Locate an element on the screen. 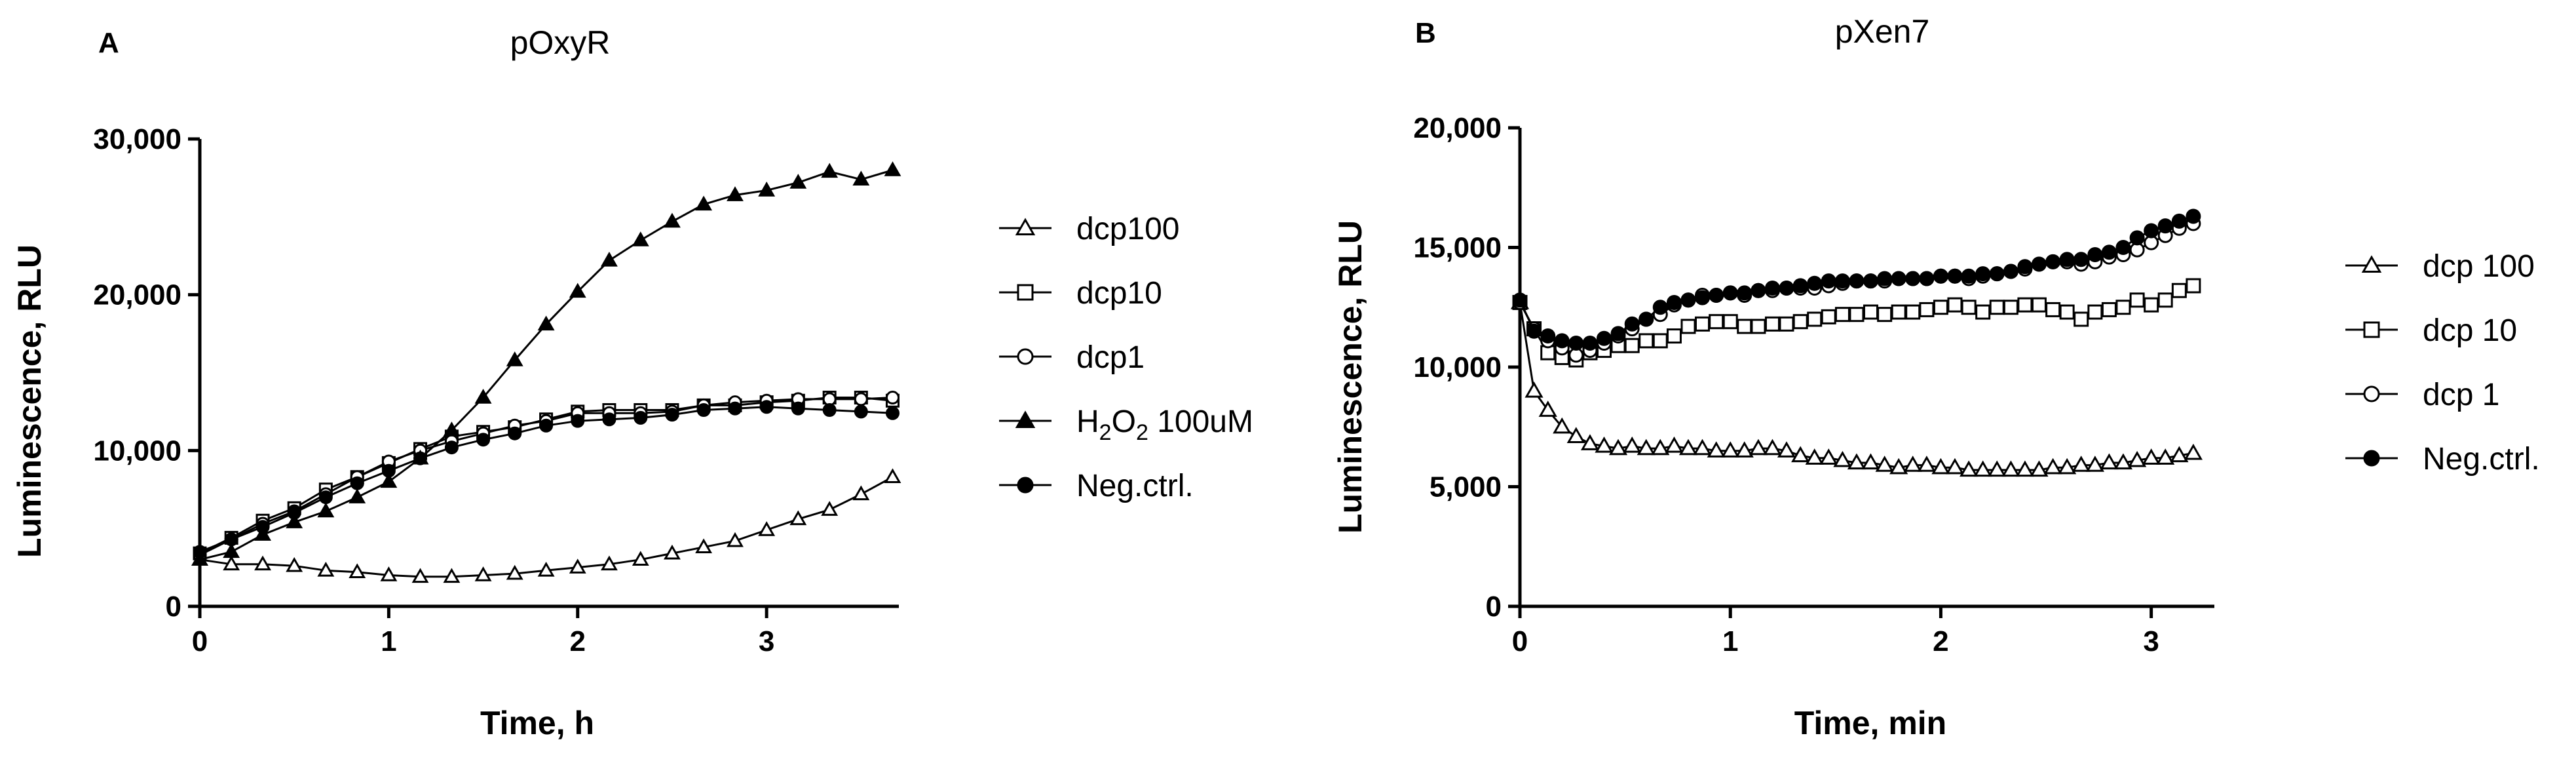  y-tick-label-a: 0 is located at coordinates (173, 607).